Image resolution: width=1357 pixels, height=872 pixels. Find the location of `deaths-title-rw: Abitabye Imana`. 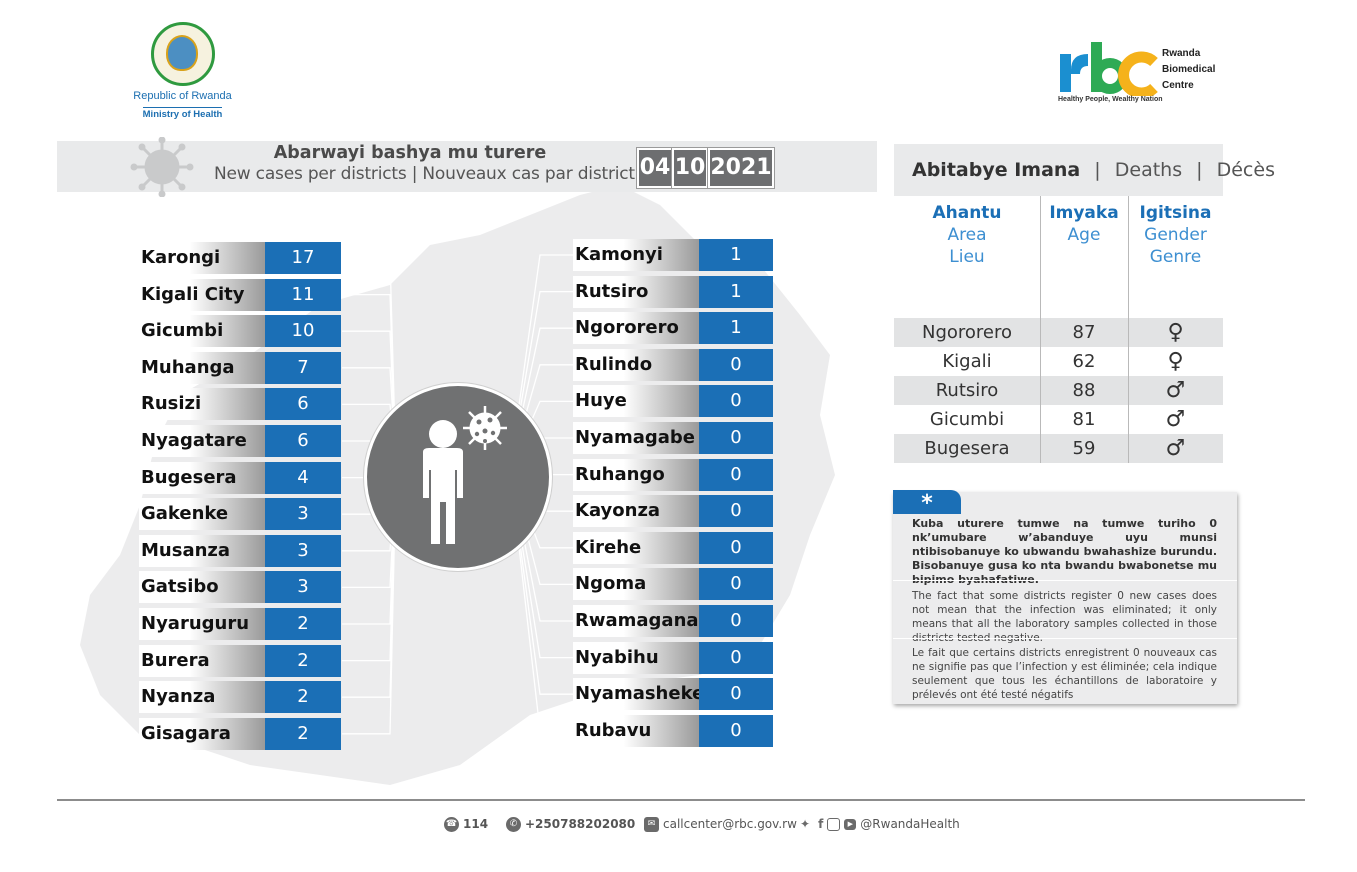

deaths-title-rw: Abitabye Imana is located at coordinates (996, 170).